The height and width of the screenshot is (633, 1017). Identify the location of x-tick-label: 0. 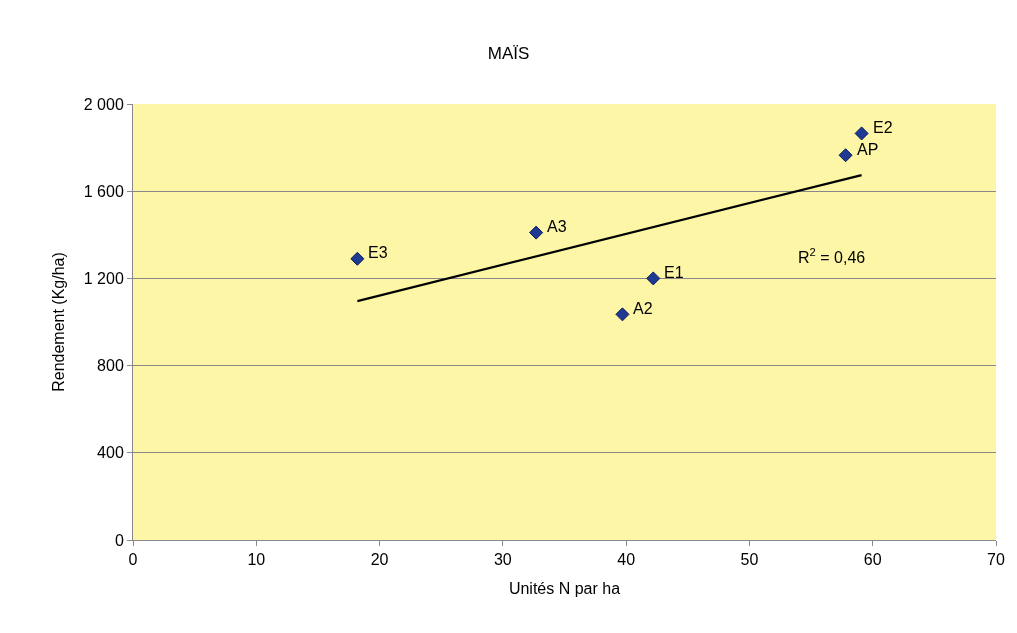
(133, 560).